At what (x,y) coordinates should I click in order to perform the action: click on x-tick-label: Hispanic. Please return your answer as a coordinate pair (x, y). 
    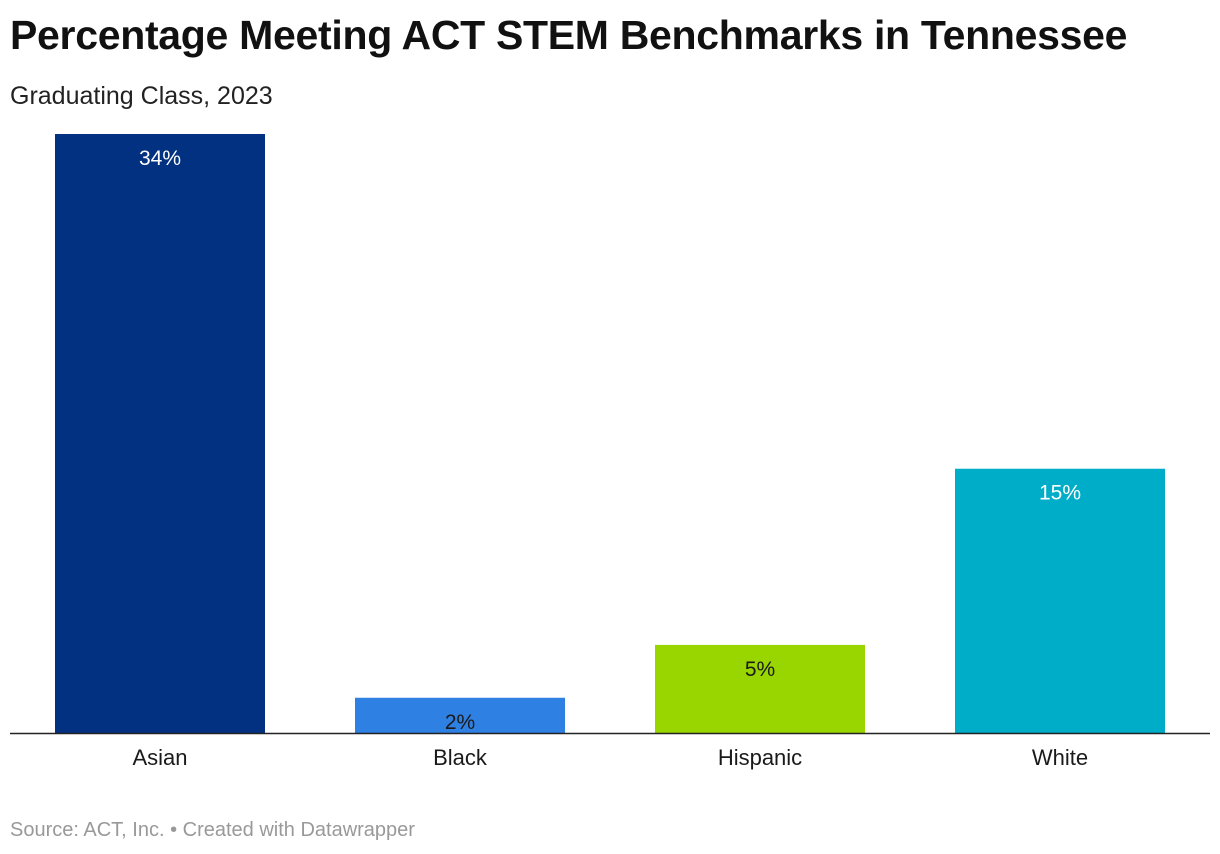
    Looking at the image, I should click on (760, 757).